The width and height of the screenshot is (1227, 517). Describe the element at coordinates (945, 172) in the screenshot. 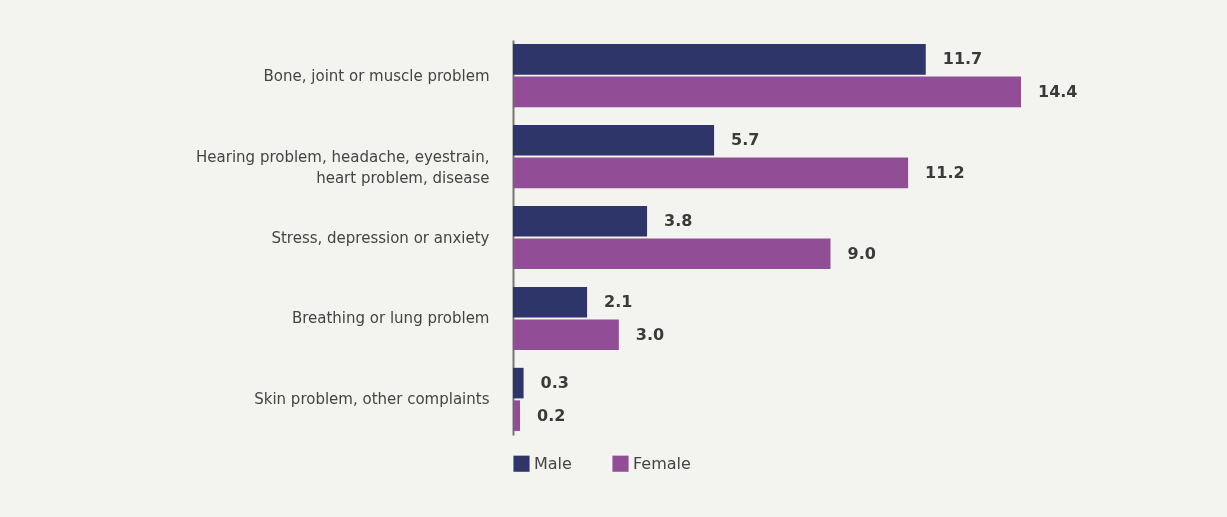

I see `data-label: 11.2` at that location.